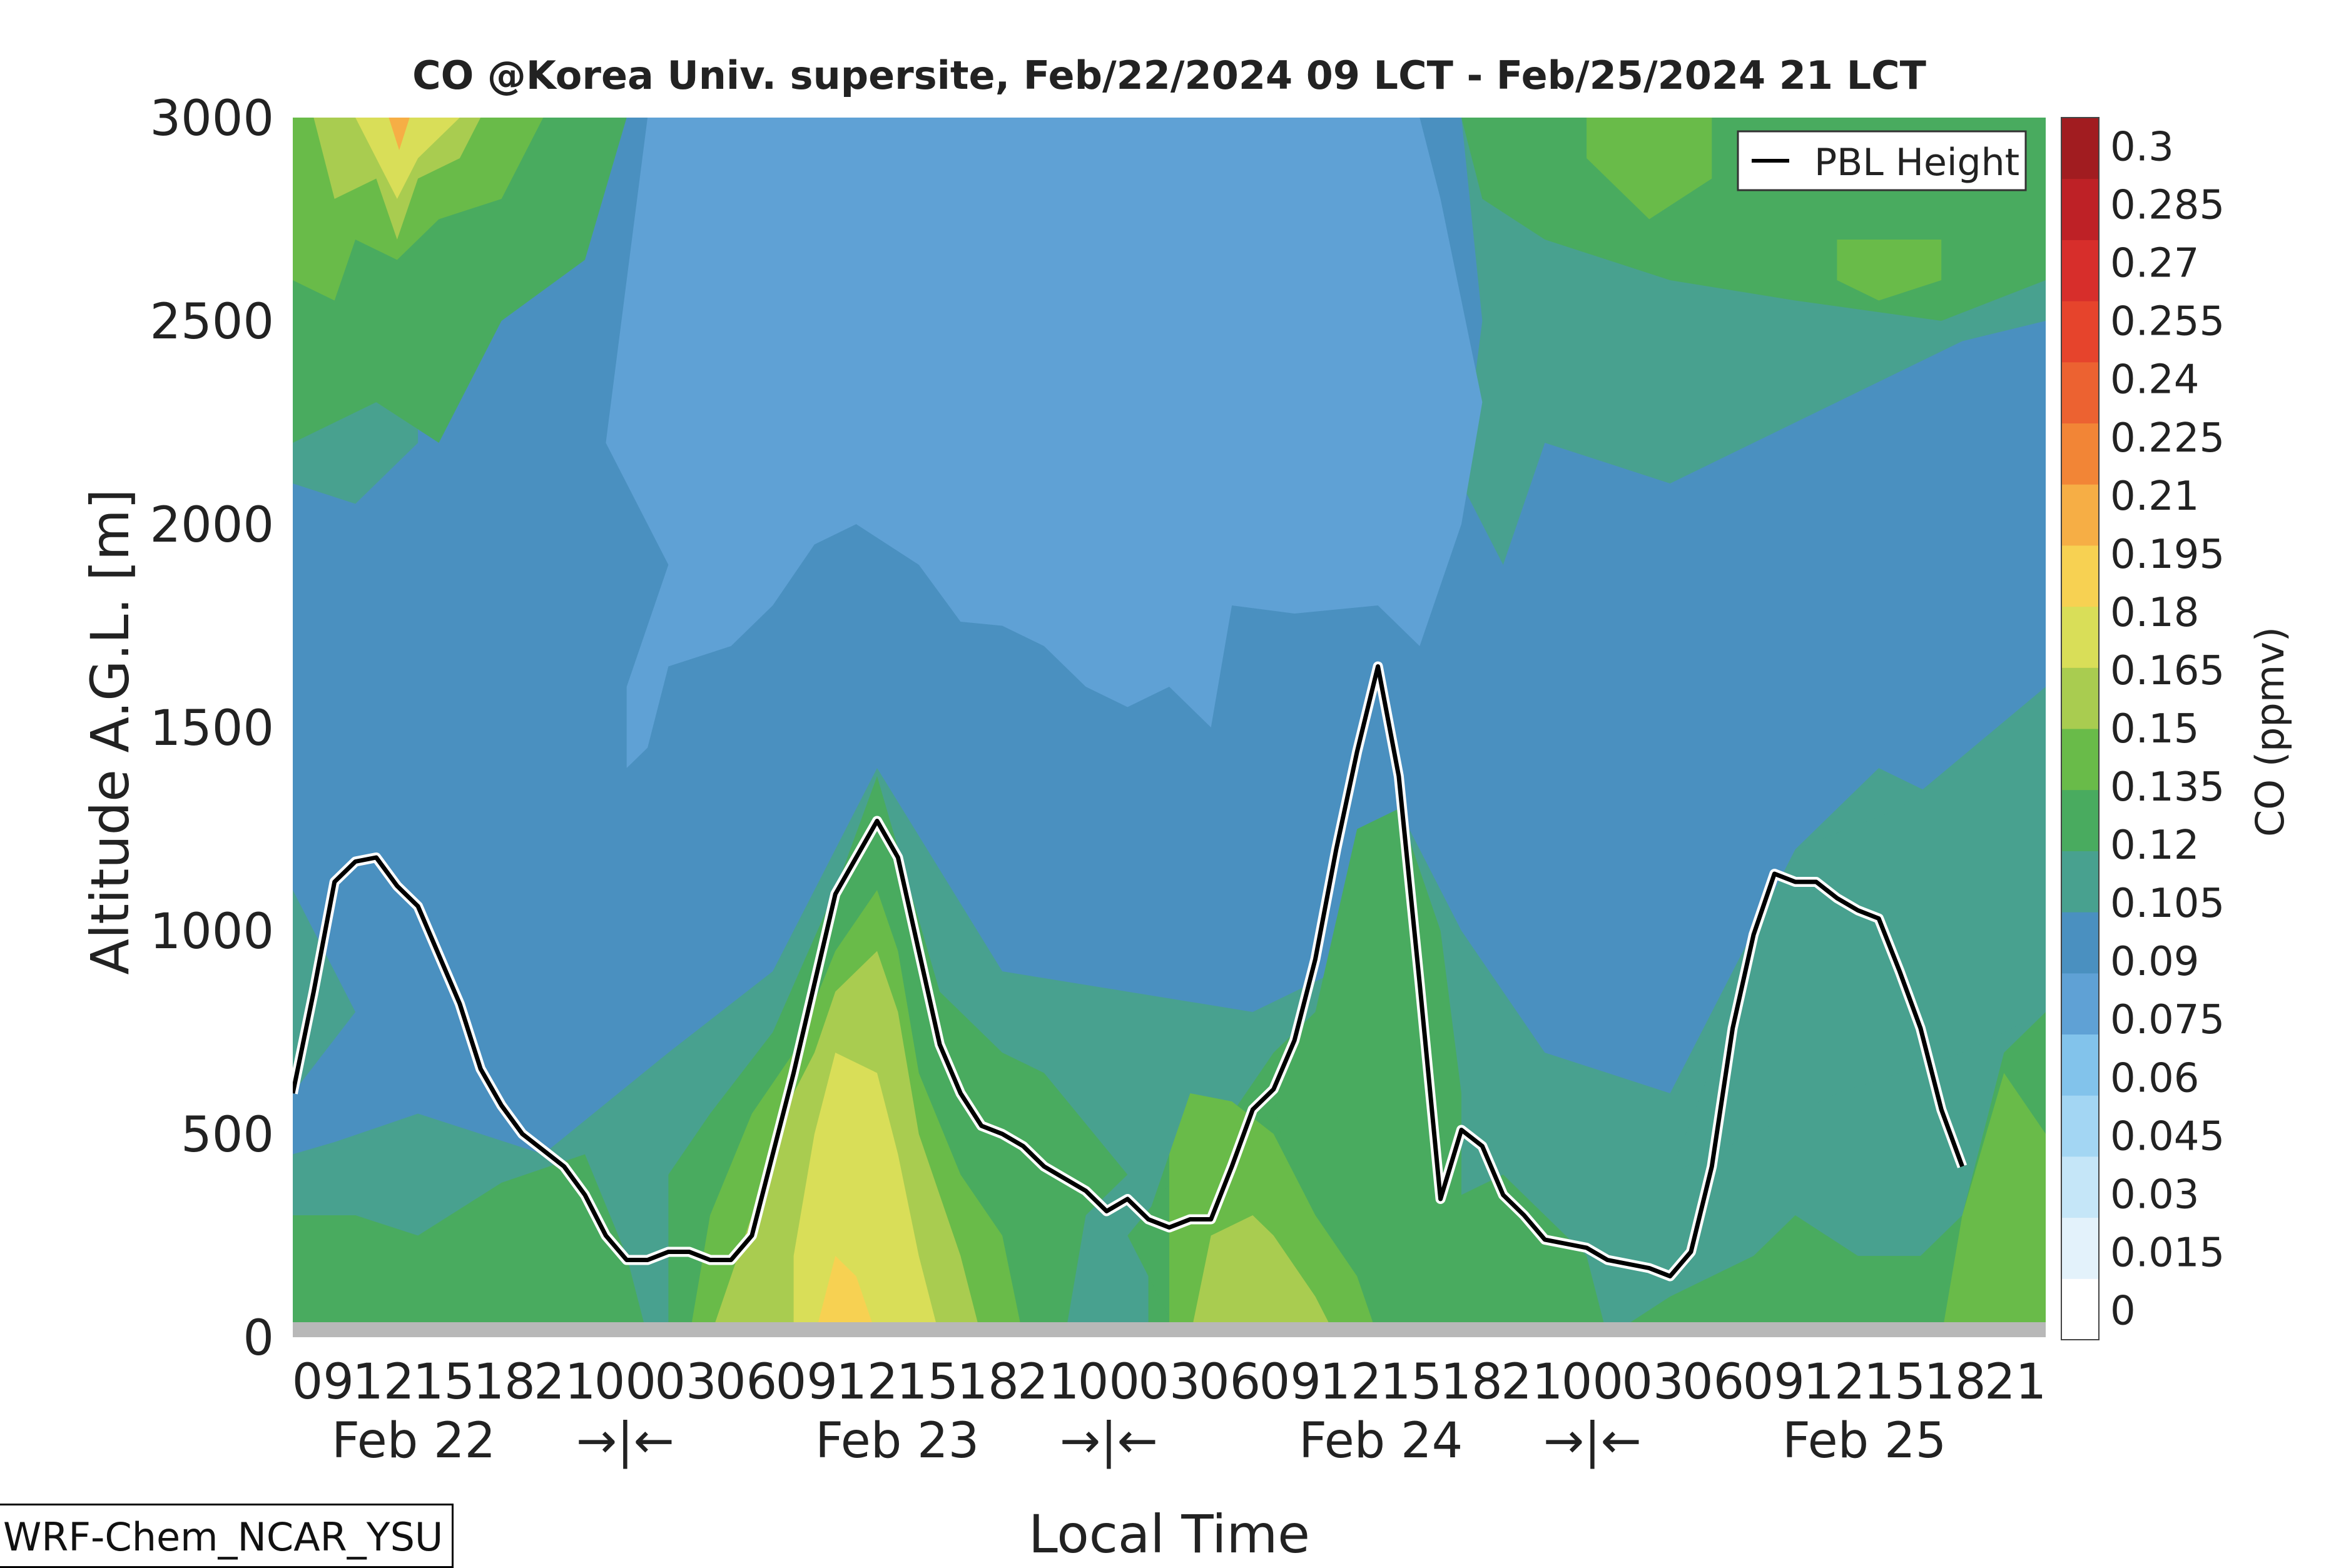 Image resolution: width=2346 pixels, height=1568 pixels. What do you see at coordinates (1650, 169) in the screenshot?
I see `field-lightgreen-topright` at bounding box center [1650, 169].